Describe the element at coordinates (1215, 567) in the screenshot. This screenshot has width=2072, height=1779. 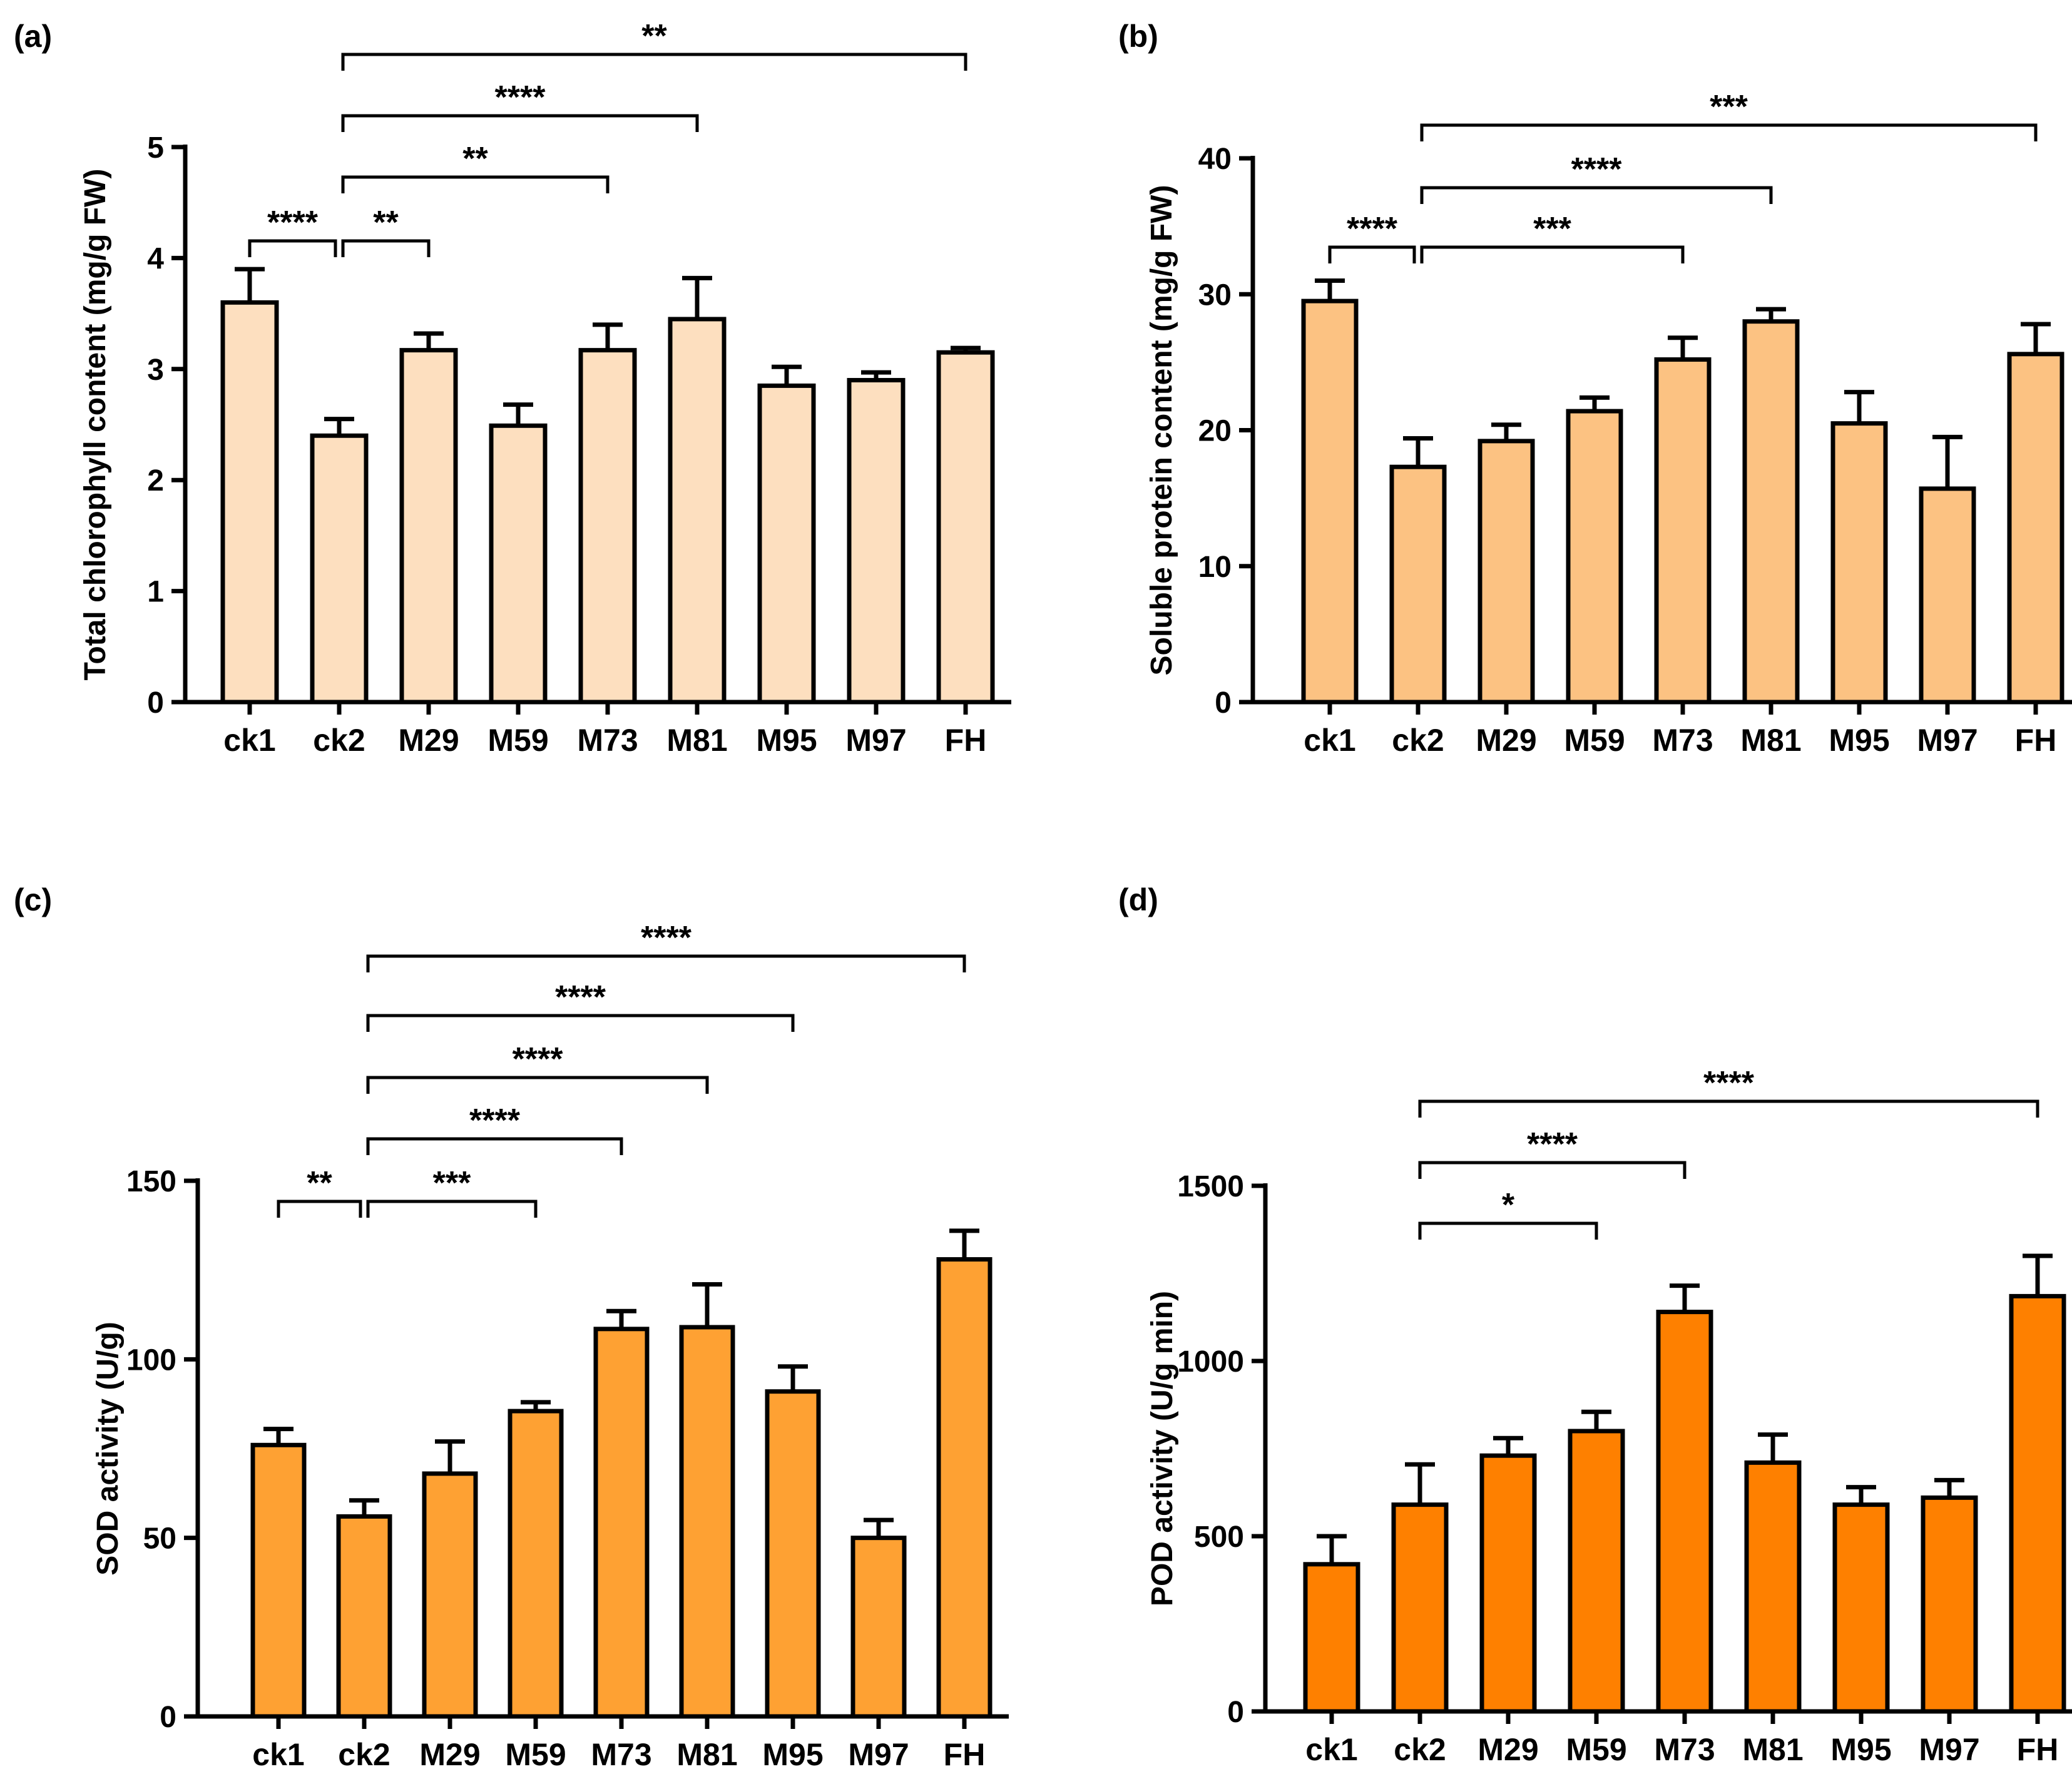
I see `y-tick-label: 10` at that location.